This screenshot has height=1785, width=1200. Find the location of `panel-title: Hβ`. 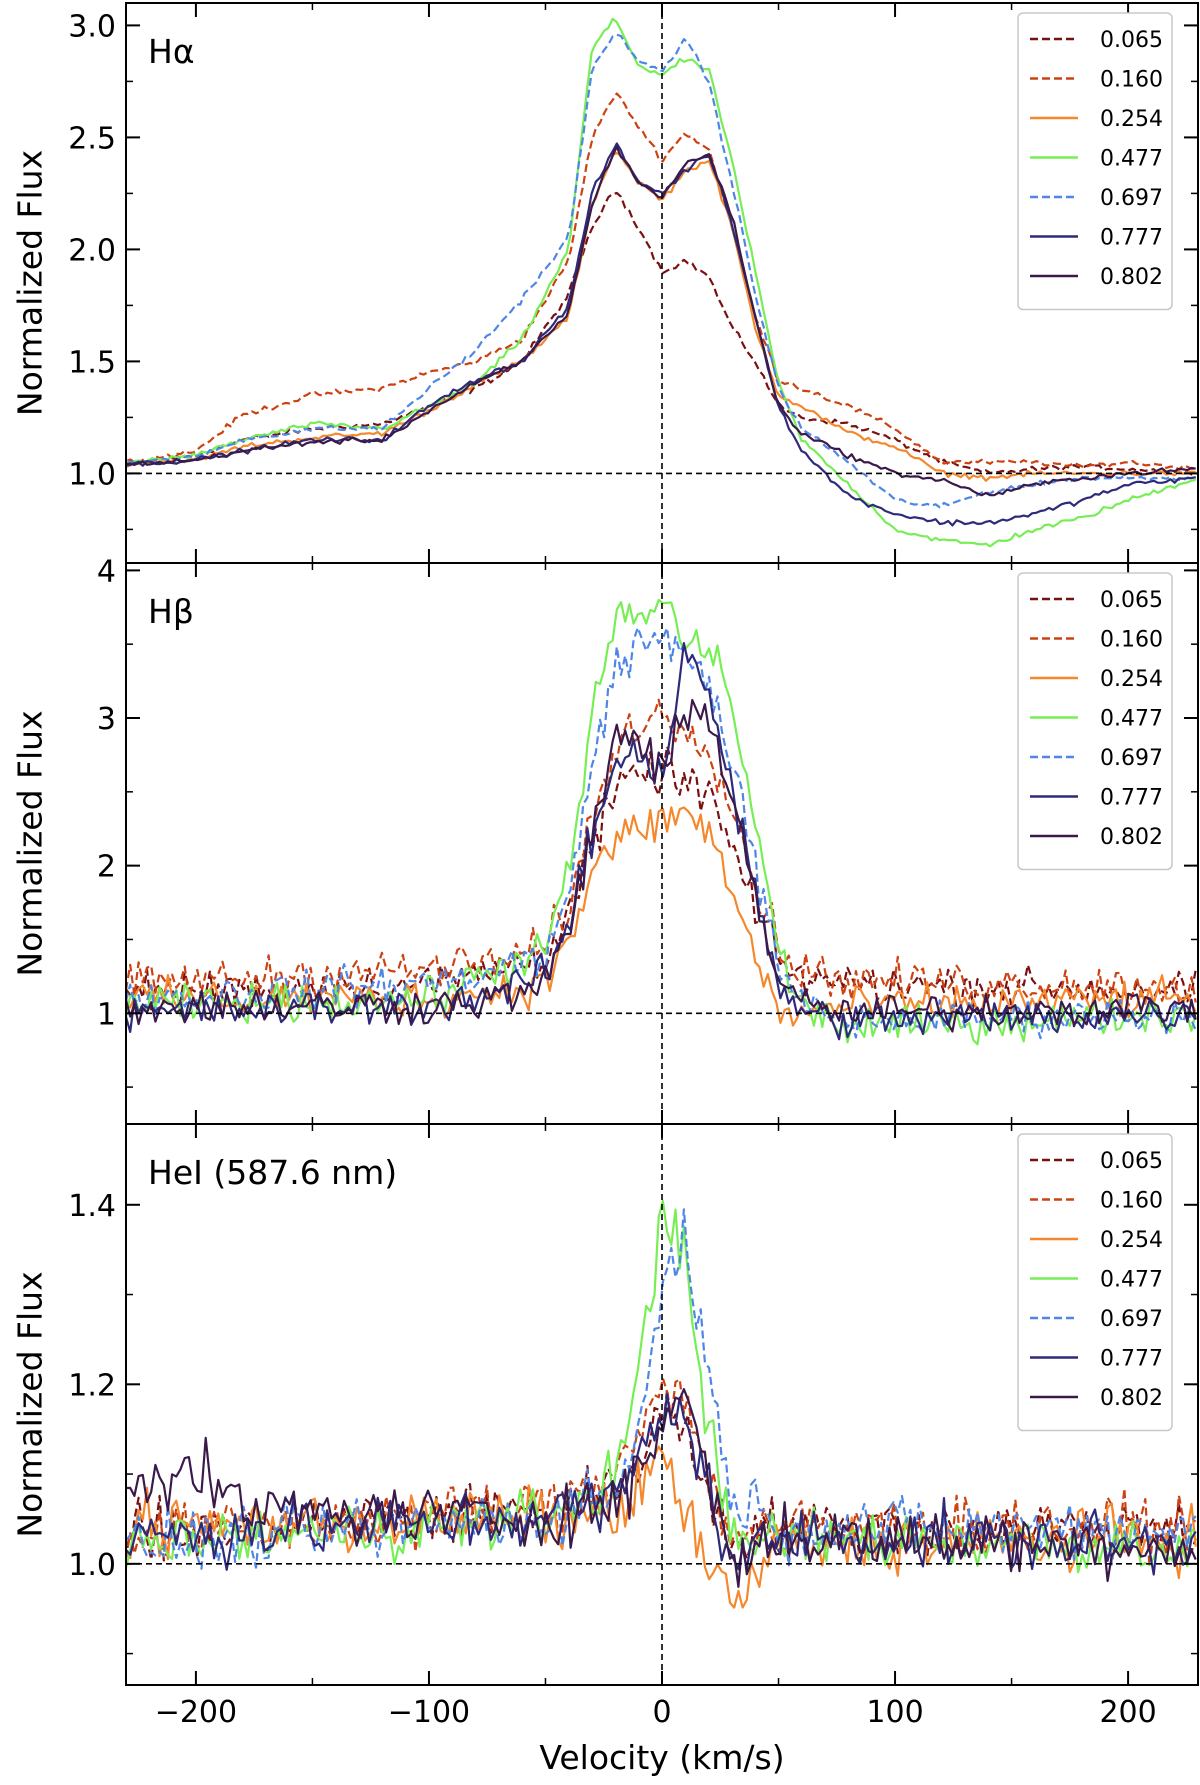

panel-title: Hβ is located at coordinates (171, 611).